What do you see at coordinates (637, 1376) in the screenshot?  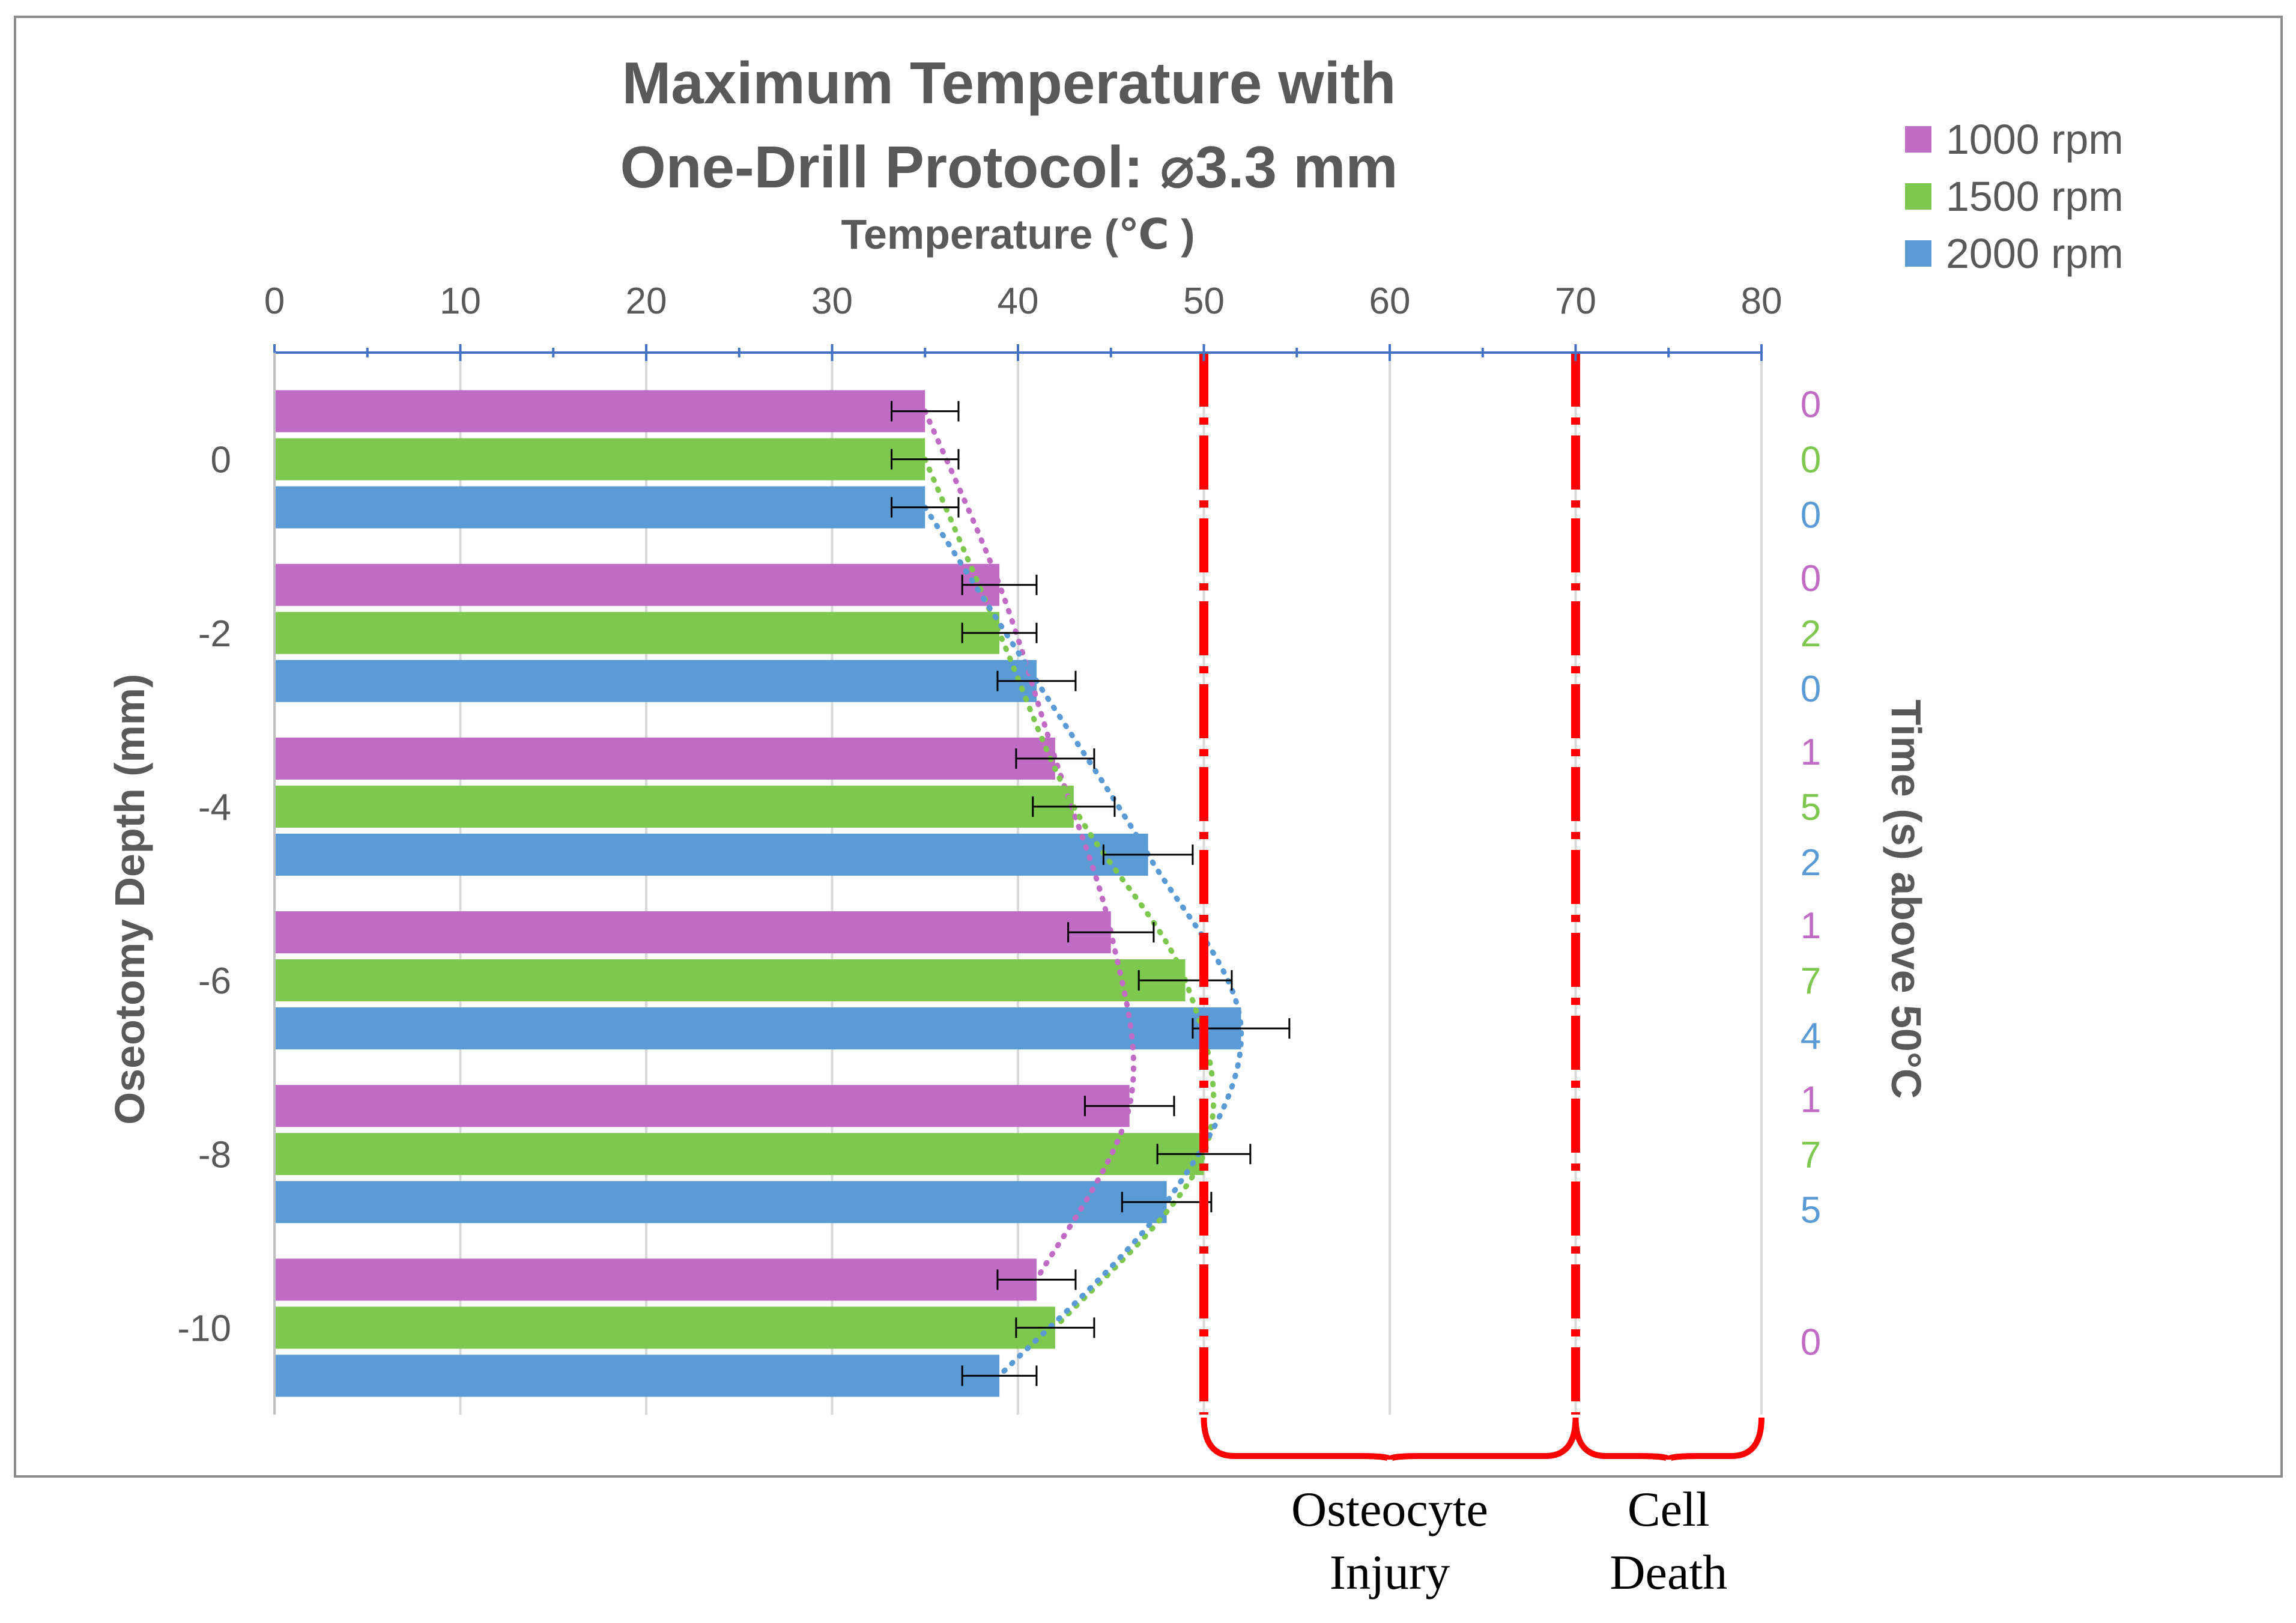 I see `bar-2000-rpm-depth--10` at bounding box center [637, 1376].